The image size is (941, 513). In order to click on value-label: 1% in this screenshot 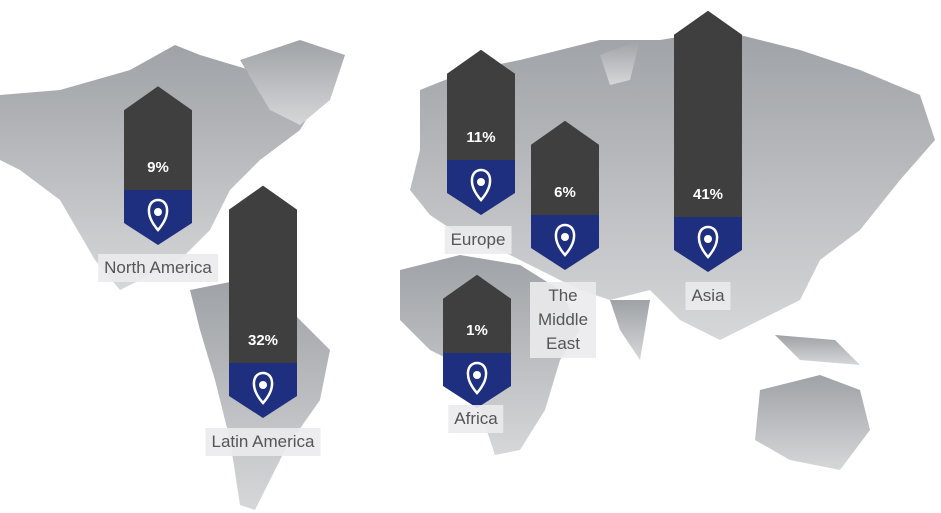, I will do `click(477, 330)`.